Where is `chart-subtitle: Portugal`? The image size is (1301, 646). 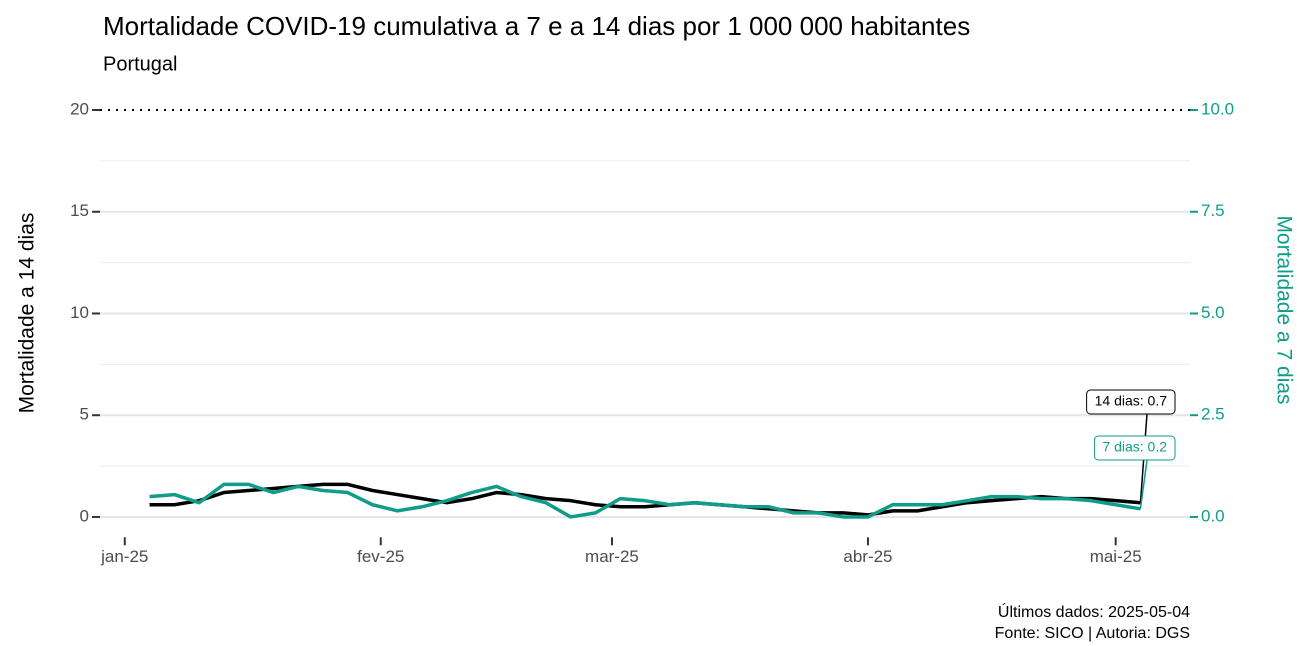 chart-subtitle: Portugal is located at coordinates (140, 64).